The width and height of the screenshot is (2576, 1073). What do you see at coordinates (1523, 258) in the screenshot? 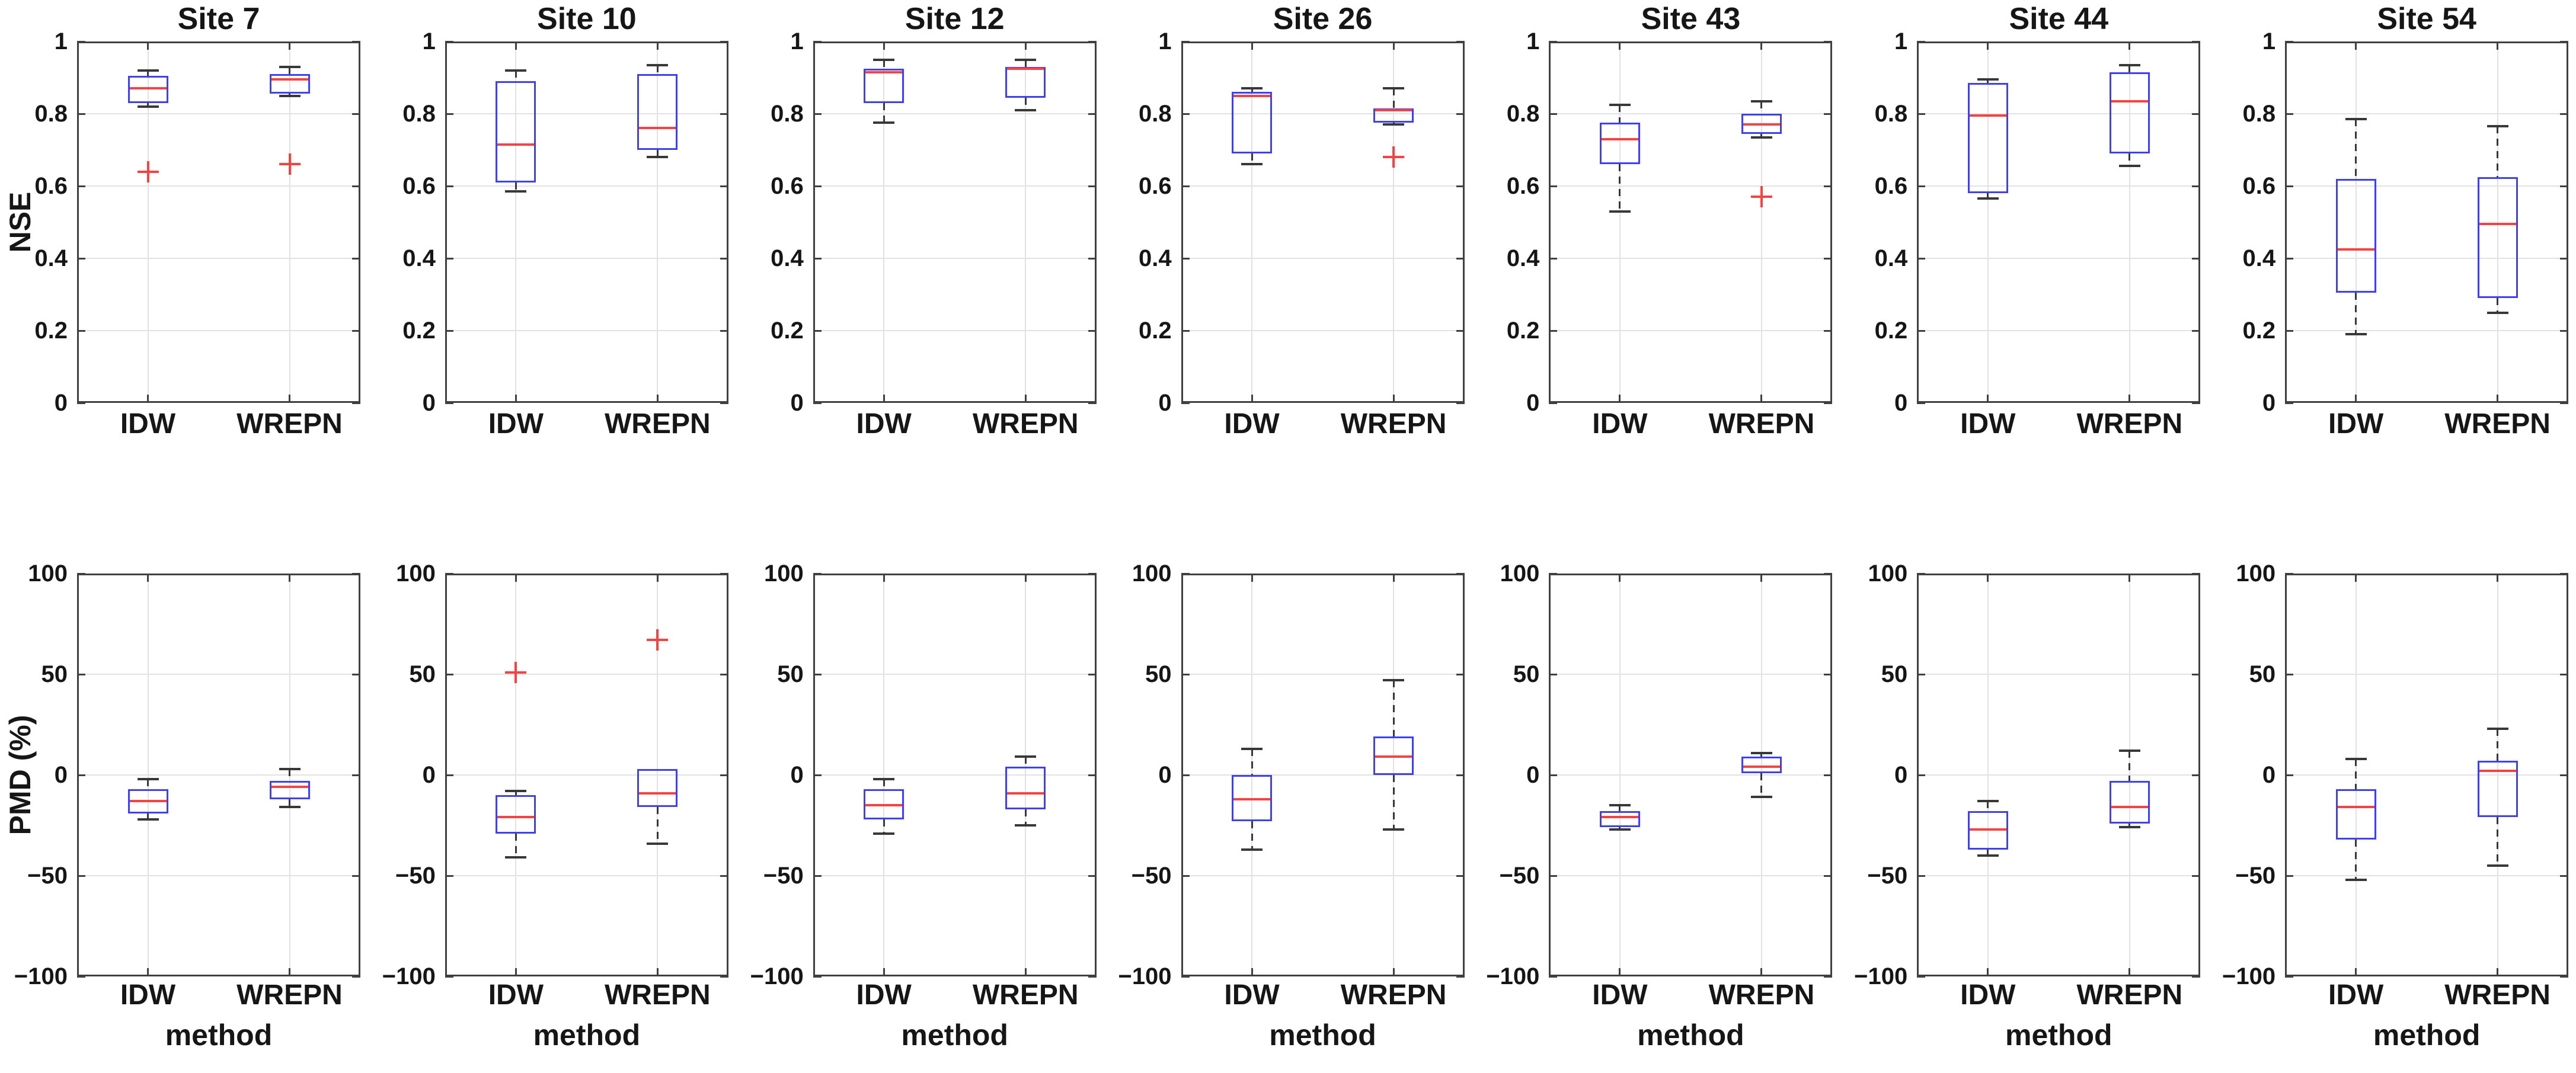
I see `y-tick-label: 0.4` at bounding box center [1523, 258].